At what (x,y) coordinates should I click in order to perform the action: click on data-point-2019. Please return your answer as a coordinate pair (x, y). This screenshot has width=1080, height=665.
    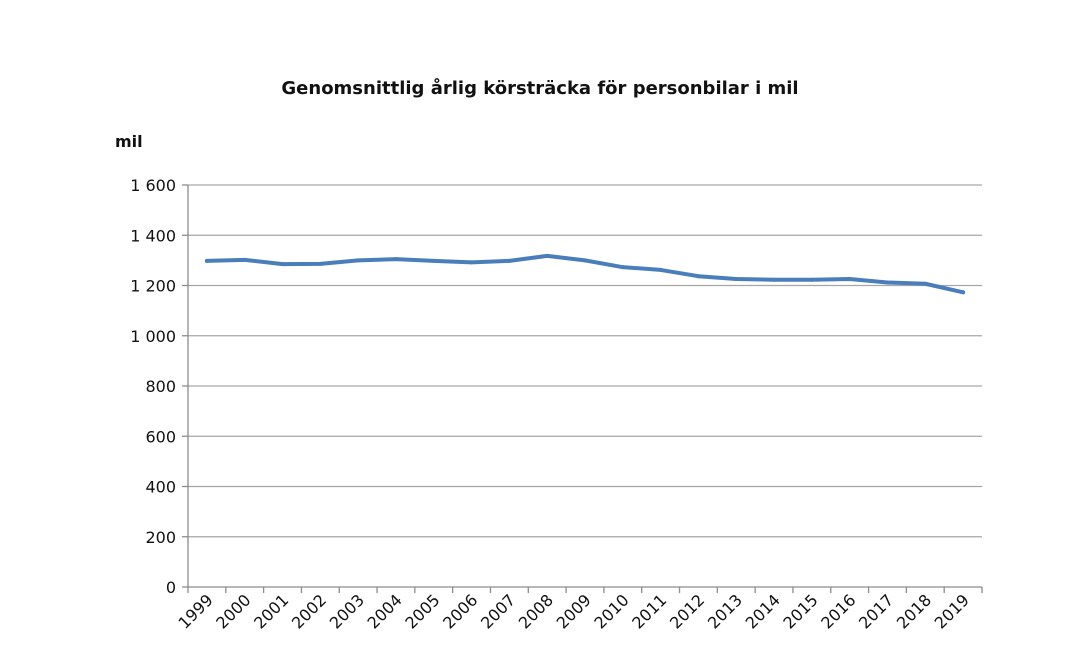
    Looking at the image, I should click on (963, 292).